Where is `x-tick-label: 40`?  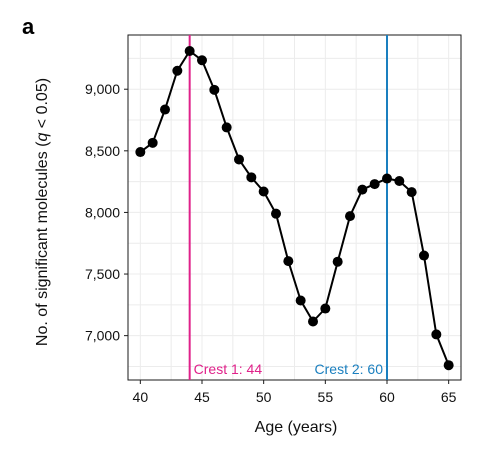 x-tick-label: 40 is located at coordinates (141, 397).